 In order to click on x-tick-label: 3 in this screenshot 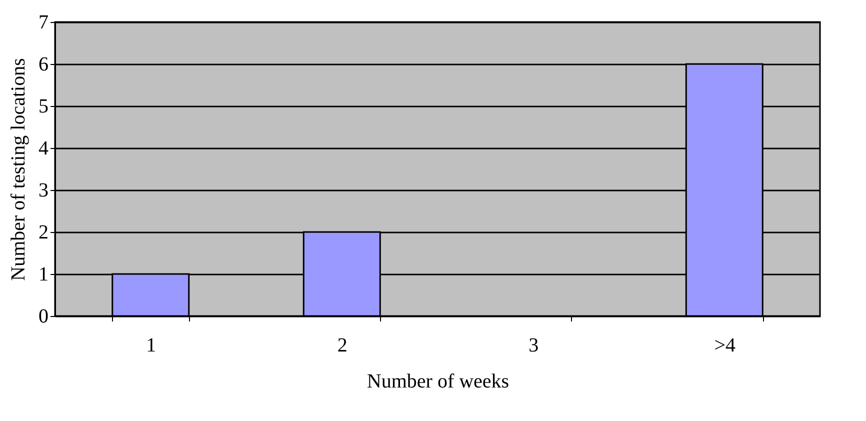, I will do `click(533, 345)`.